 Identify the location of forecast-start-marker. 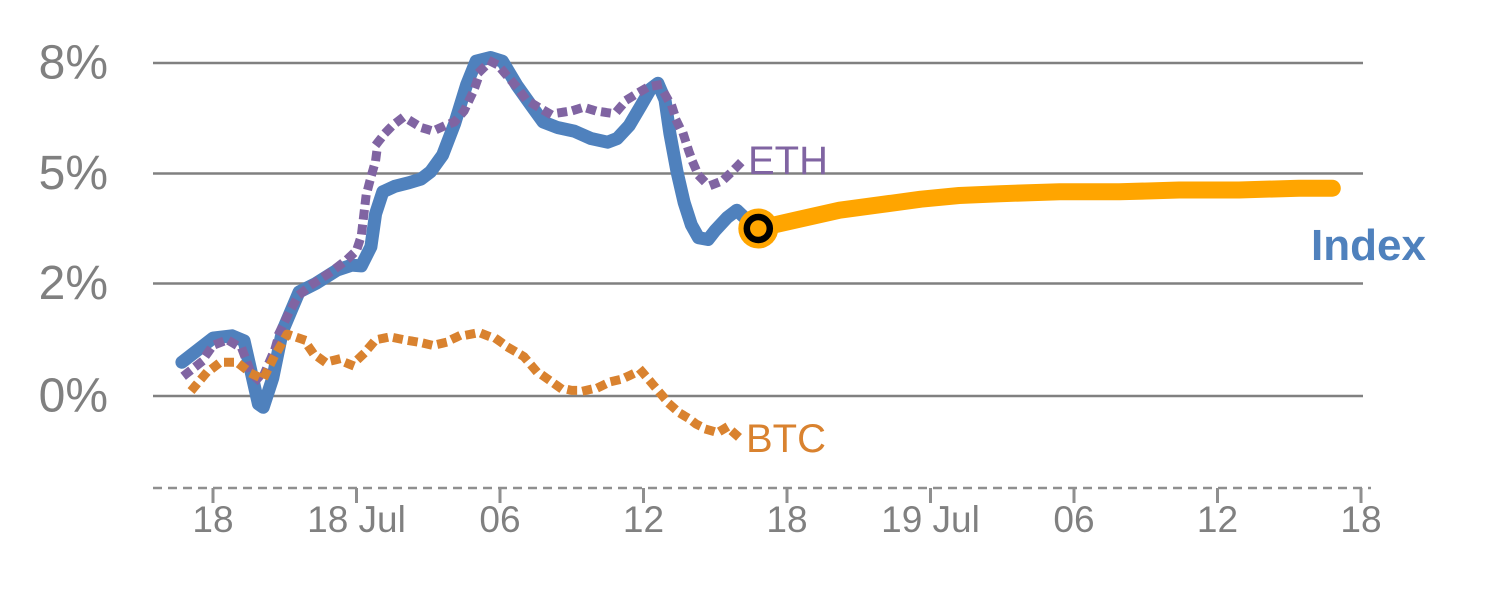
(758, 228).